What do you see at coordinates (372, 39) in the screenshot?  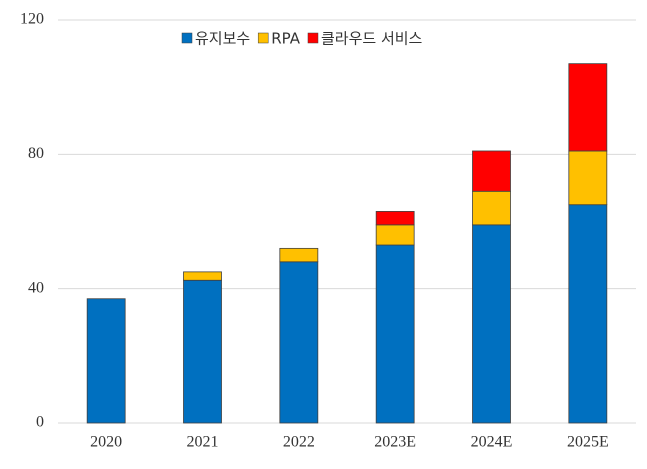 I see `legend-label: 클라우드 서비스` at bounding box center [372, 39].